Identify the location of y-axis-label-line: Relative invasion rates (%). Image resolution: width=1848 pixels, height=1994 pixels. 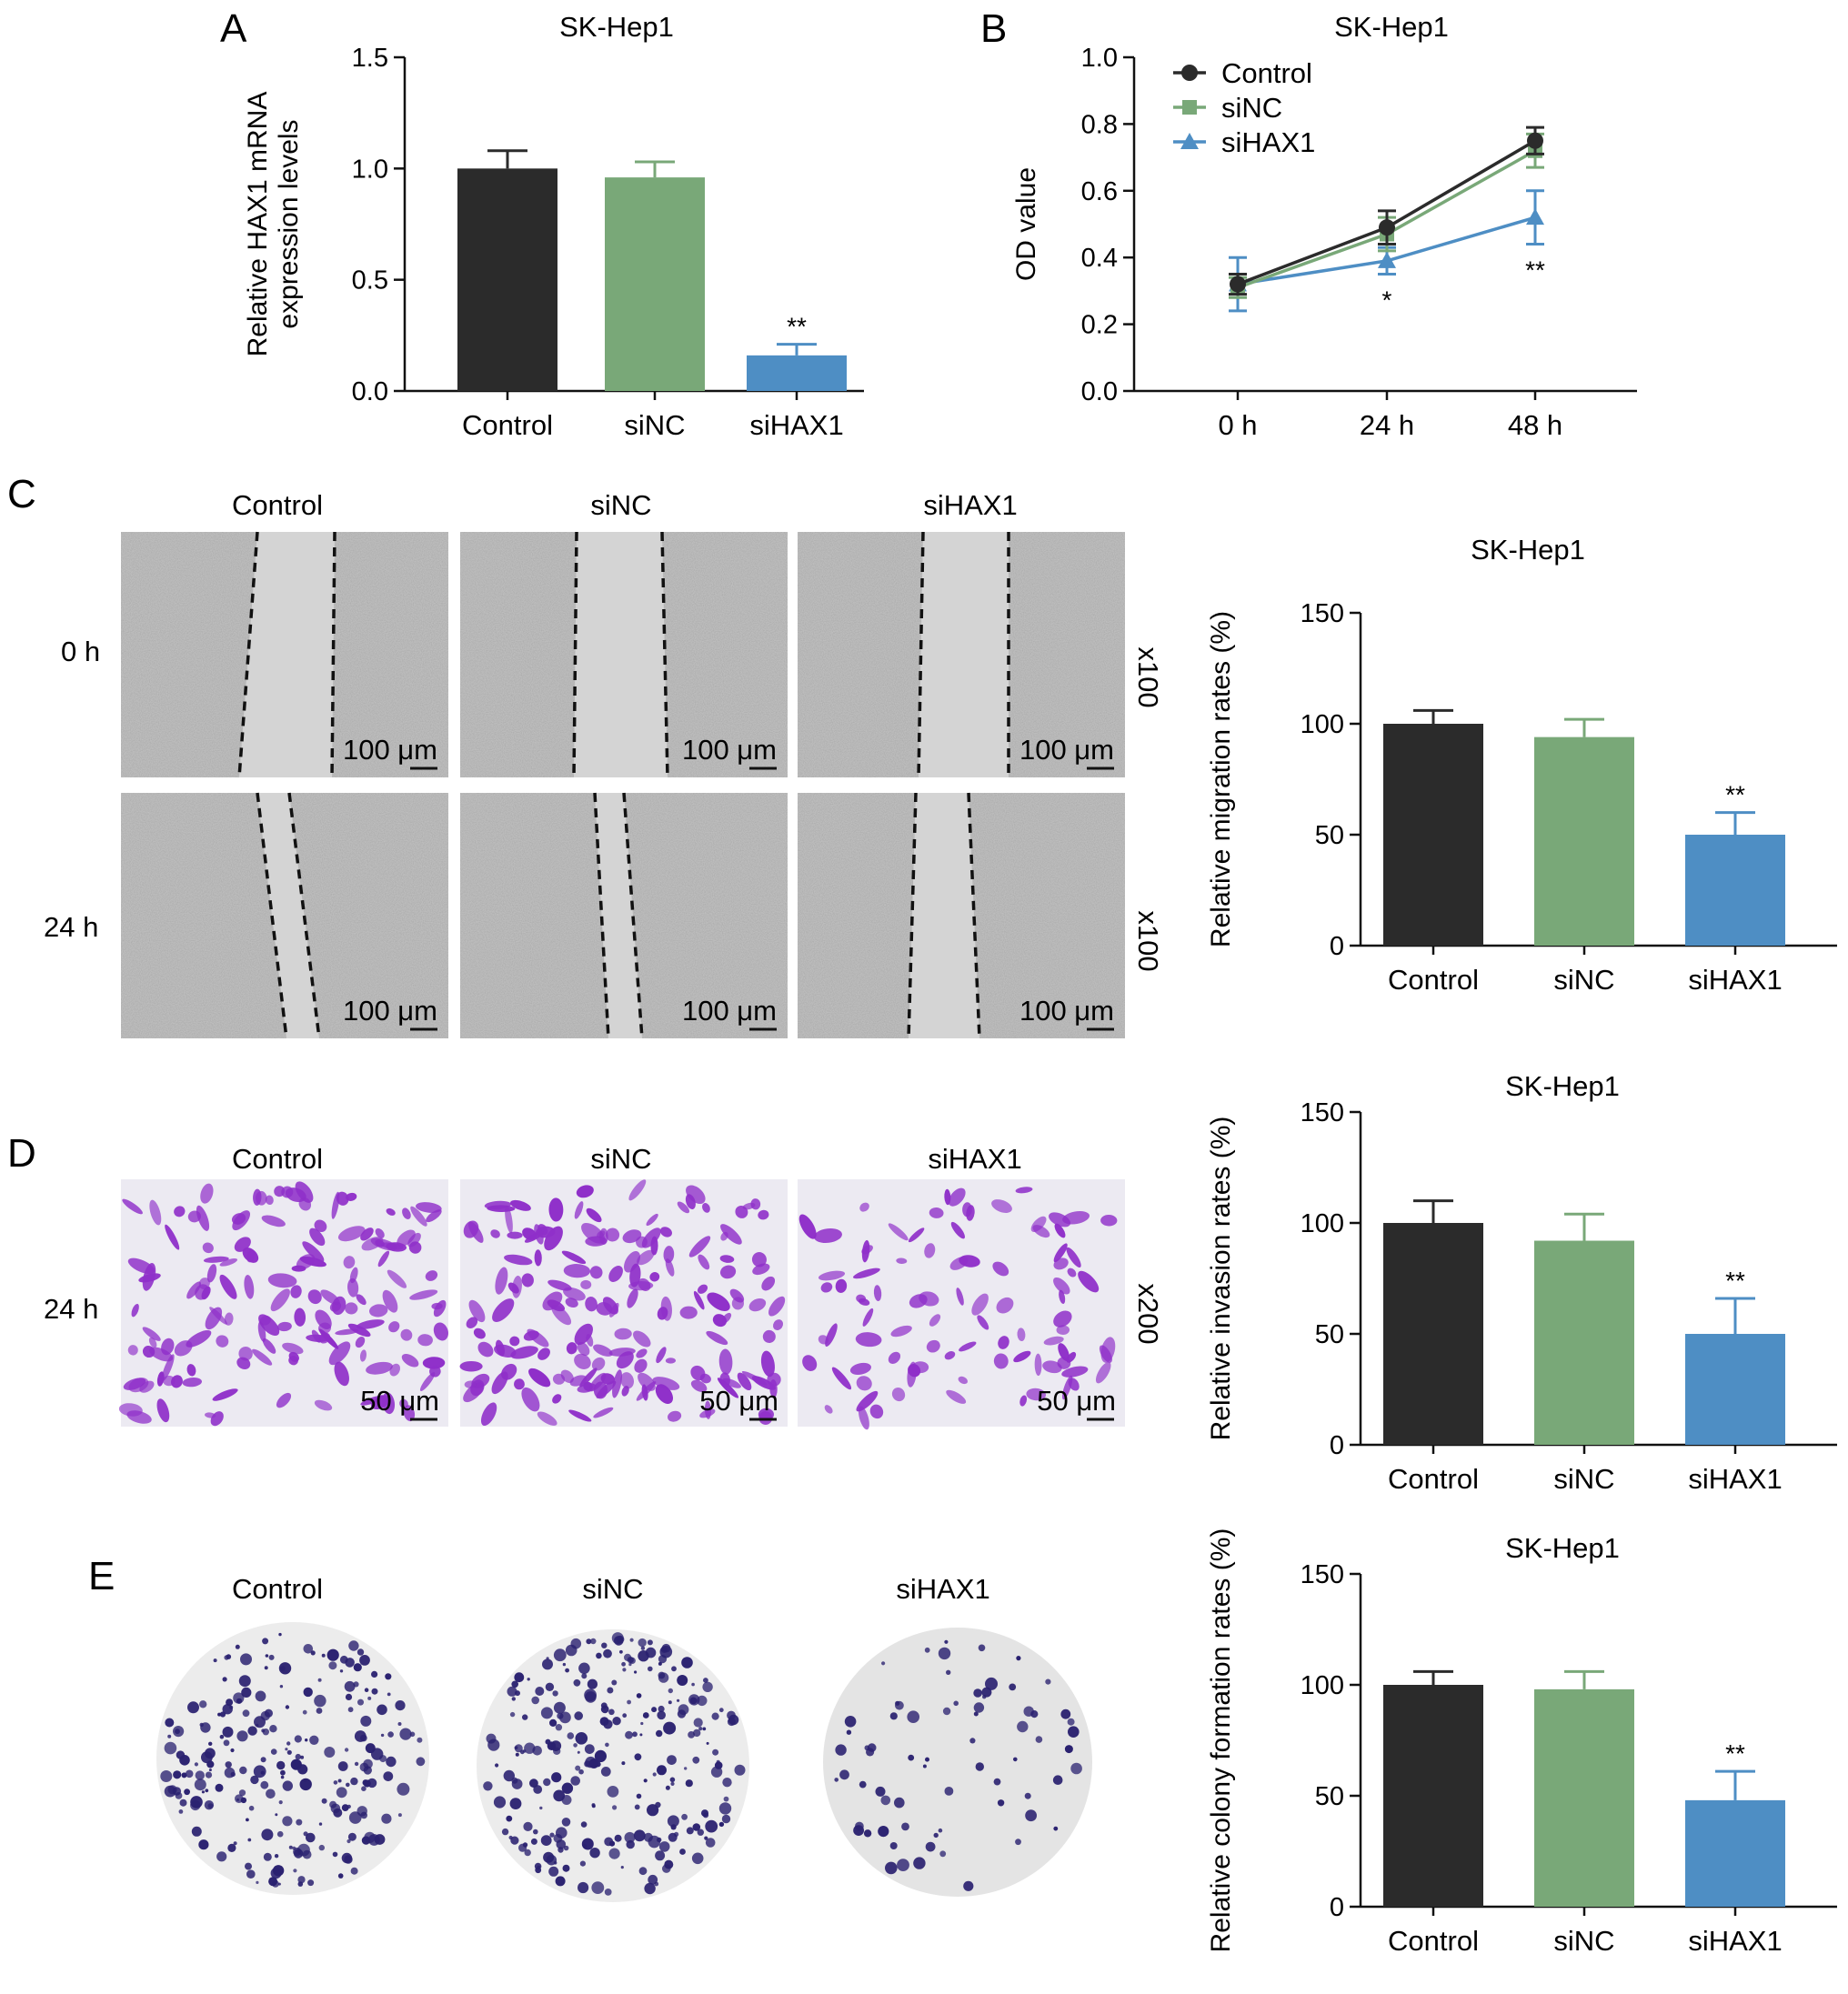
(1221, 1279).